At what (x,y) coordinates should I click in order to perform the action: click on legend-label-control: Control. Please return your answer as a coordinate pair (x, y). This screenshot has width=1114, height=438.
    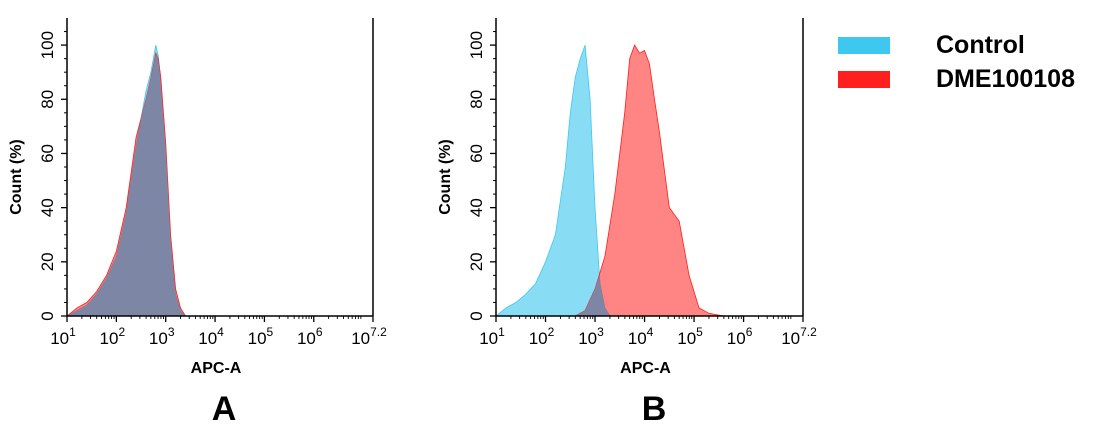
    Looking at the image, I should click on (980, 45).